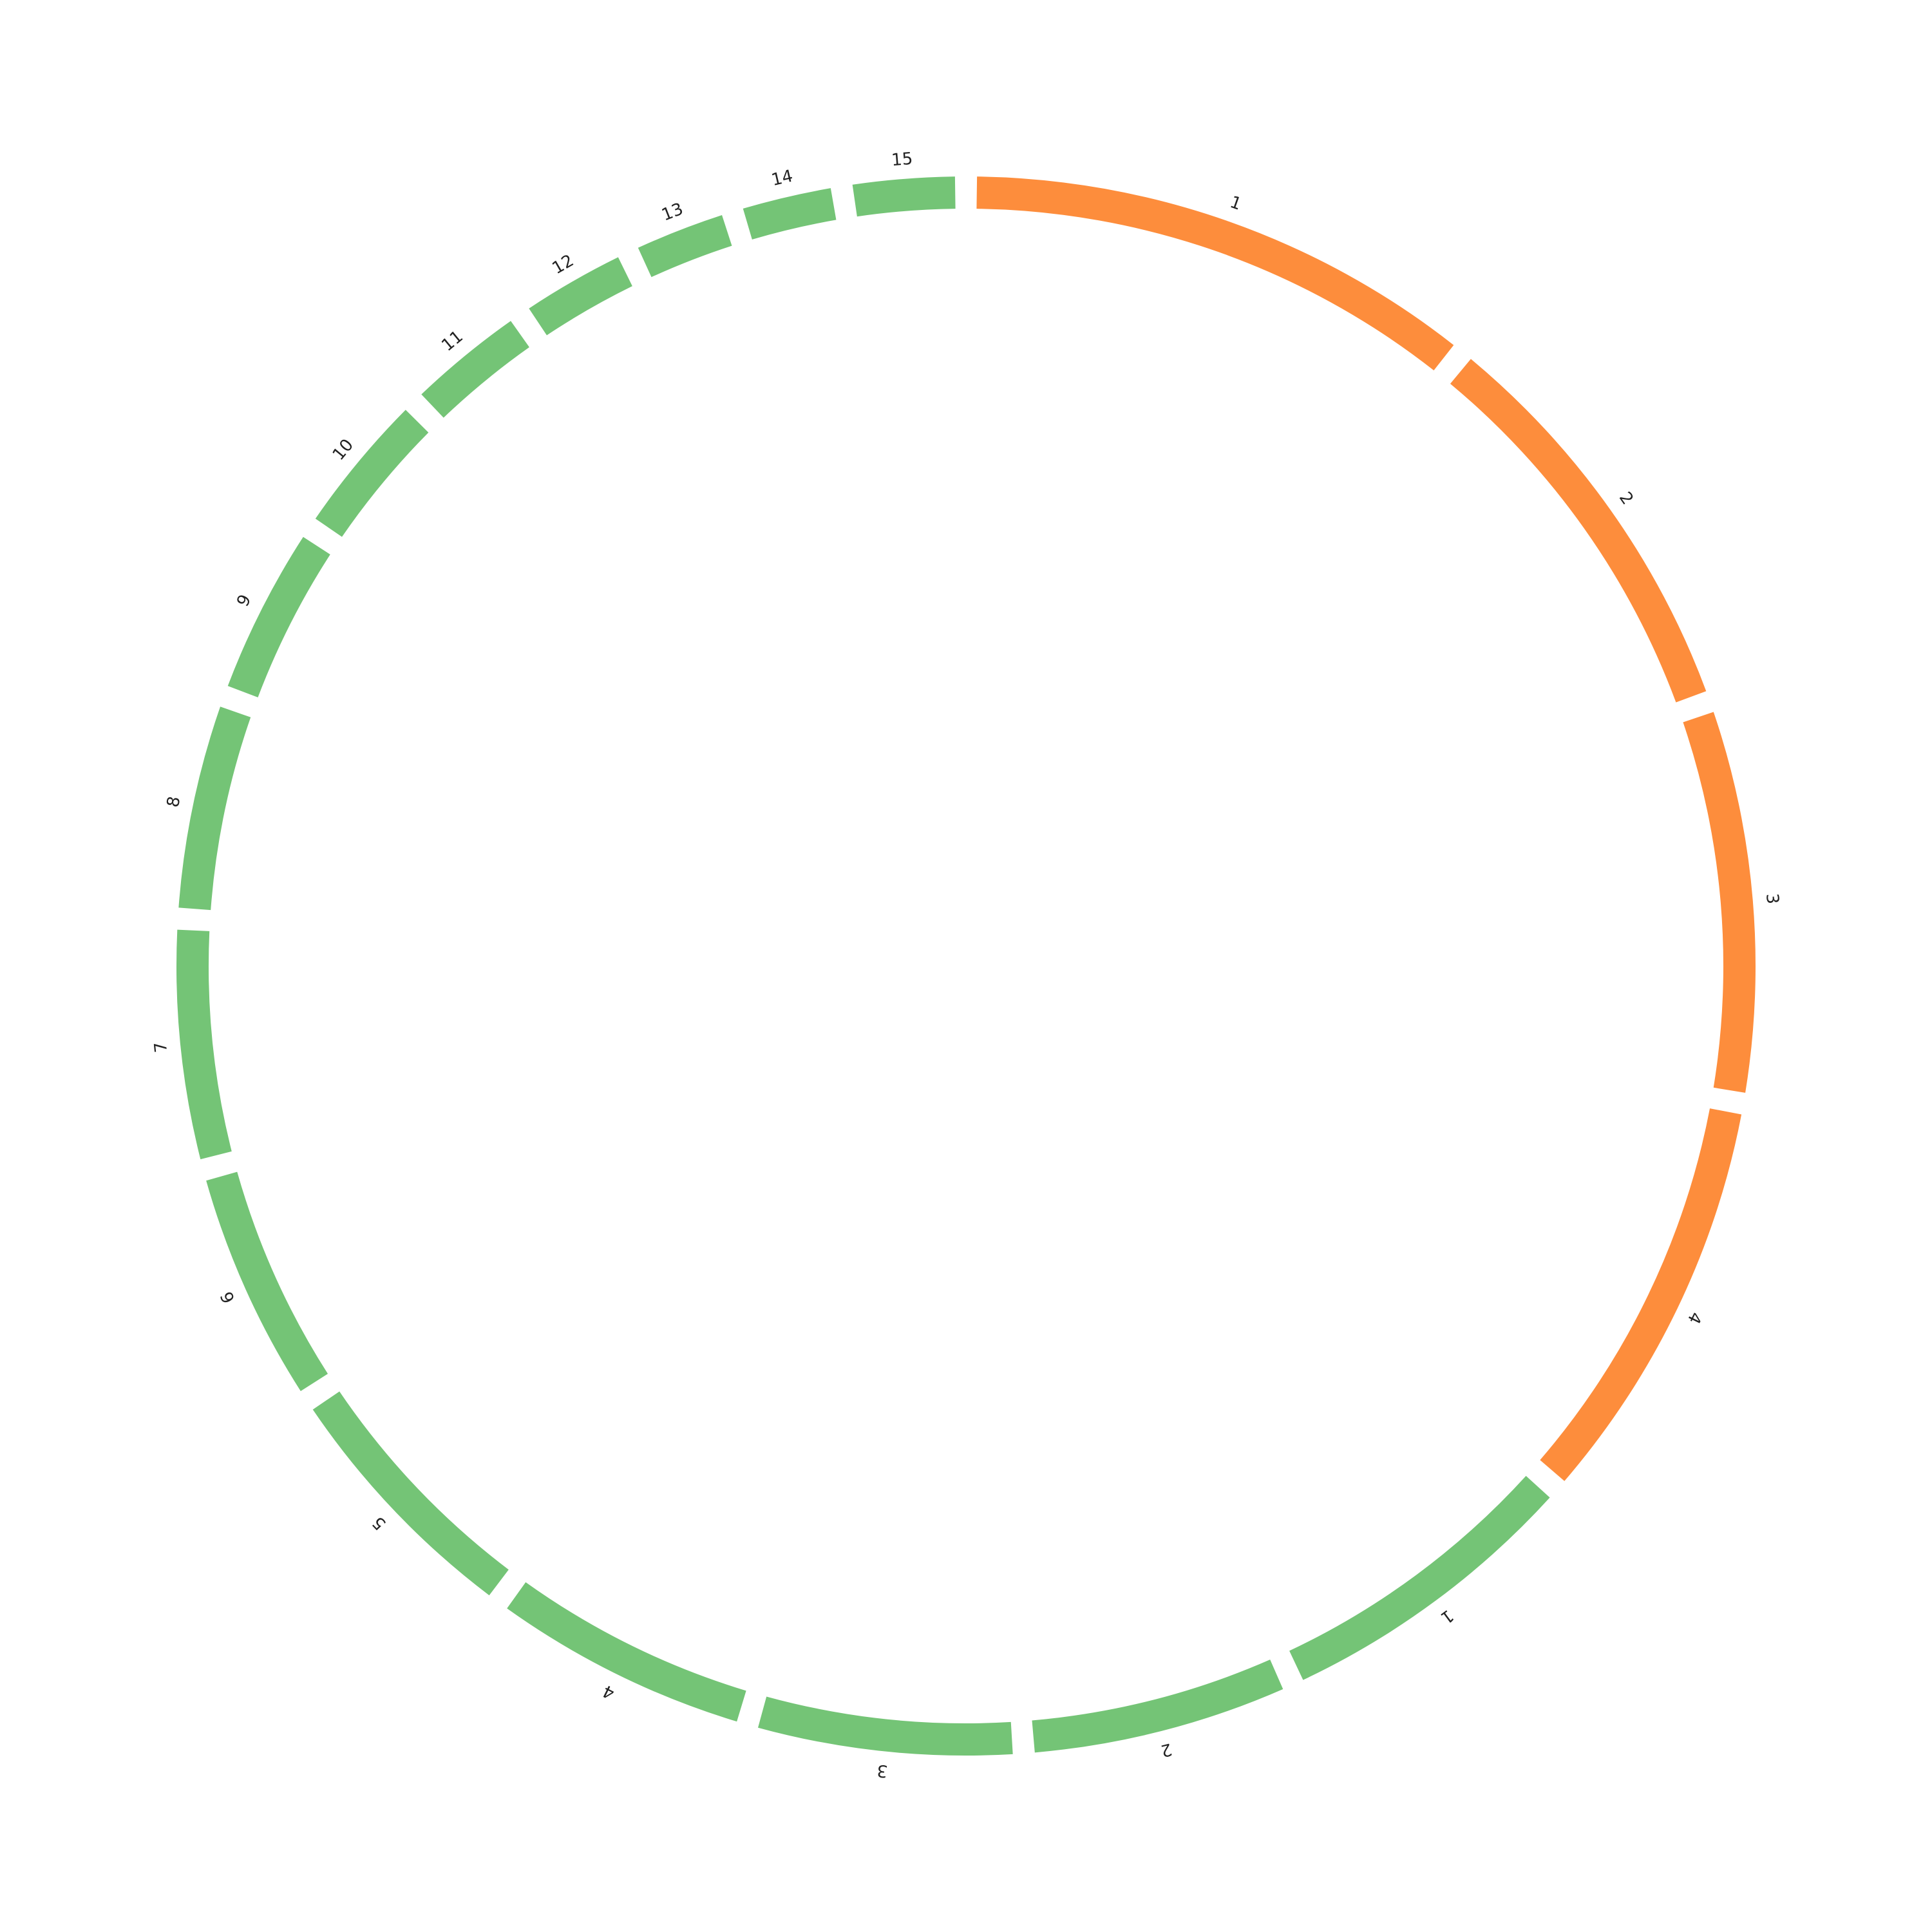 The width and height of the screenshot is (1932, 1932). Describe the element at coordinates (902, 160) in the screenshot. I see `segment-label-group2-15: 15` at that location.